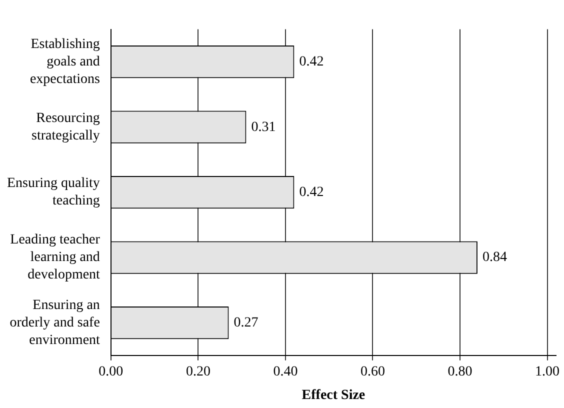 This screenshot has width=564, height=408. Describe the element at coordinates (494, 258) in the screenshot. I see `data-label: 0.84` at that location.